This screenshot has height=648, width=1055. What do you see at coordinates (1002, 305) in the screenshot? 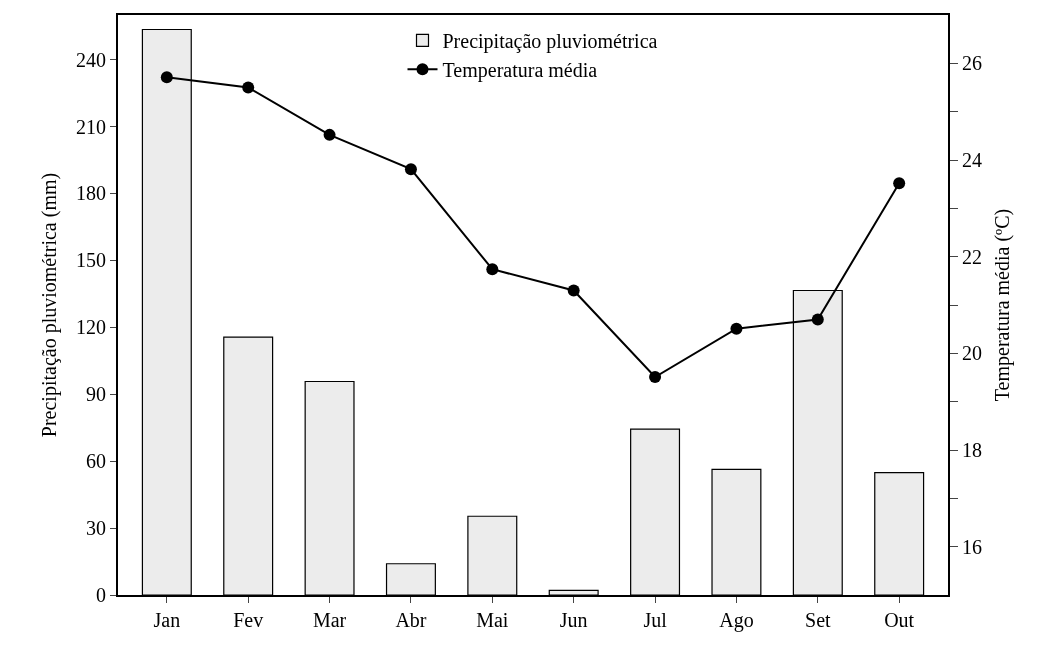
I see `y2-axis-title: Temperatura média (ºC)` at bounding box center [1002, 305].